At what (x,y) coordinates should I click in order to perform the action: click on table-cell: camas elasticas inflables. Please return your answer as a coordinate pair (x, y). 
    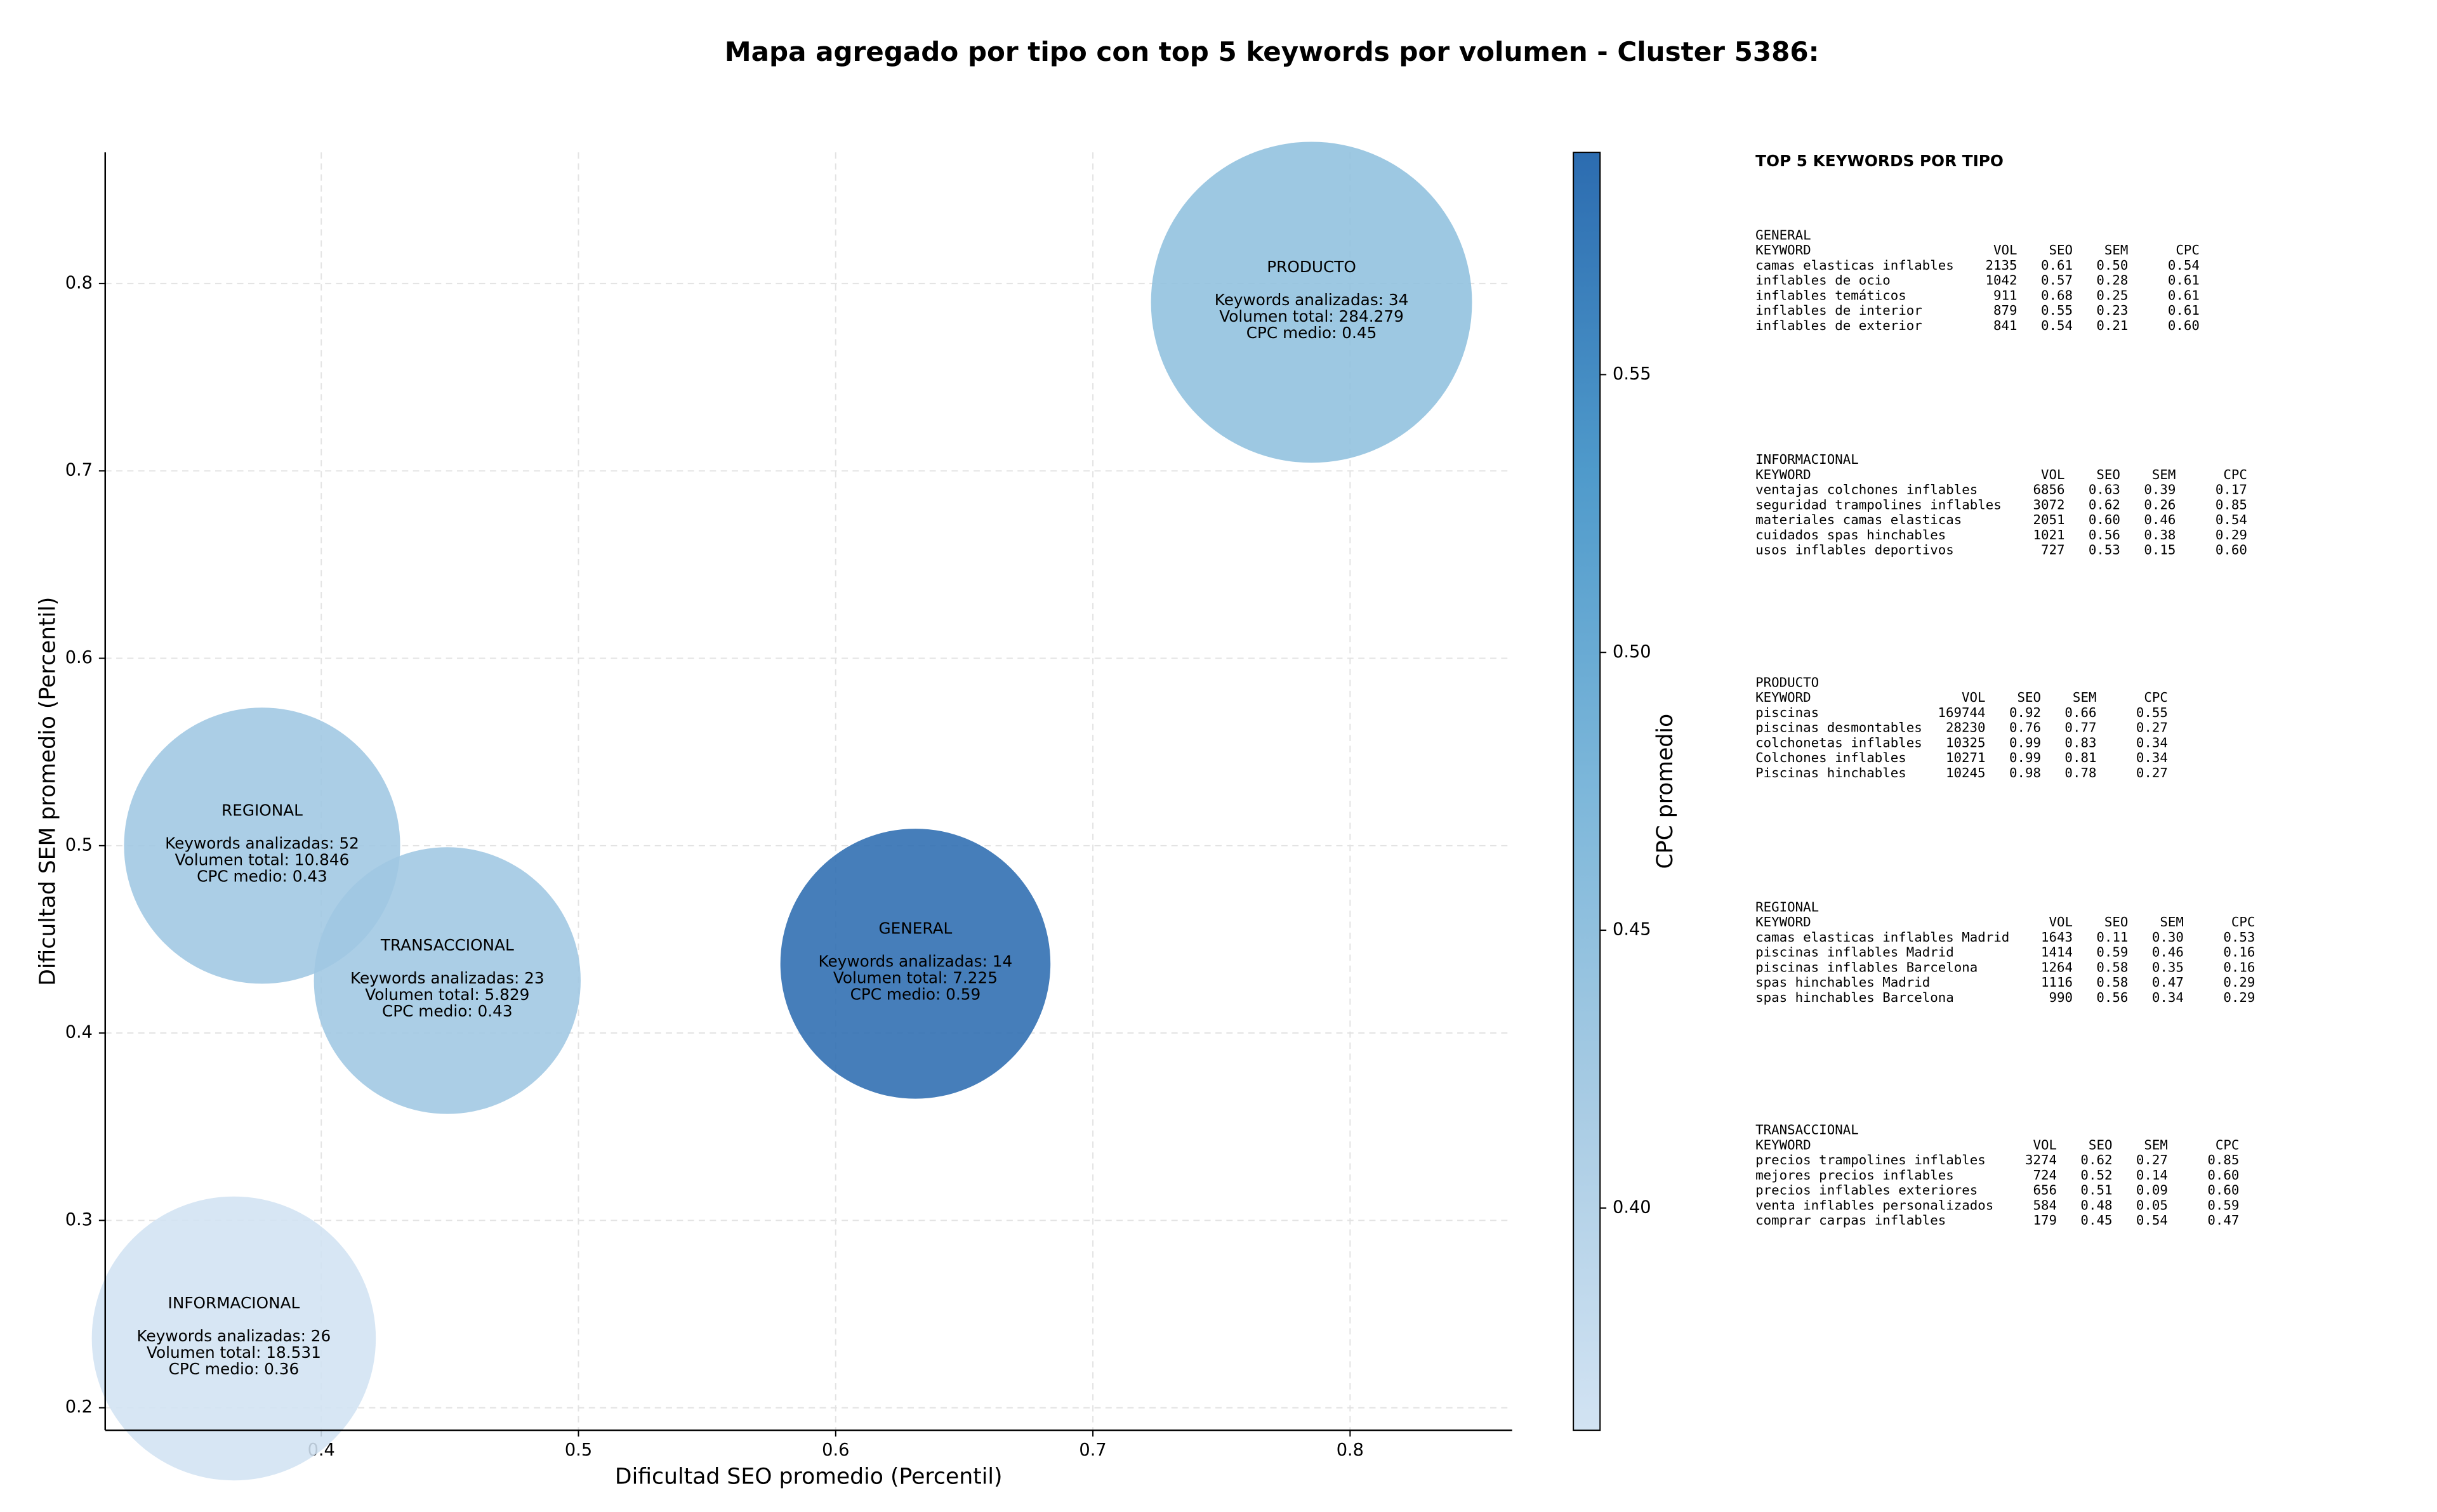
    Looking at the image, I should click on (1854, 266).